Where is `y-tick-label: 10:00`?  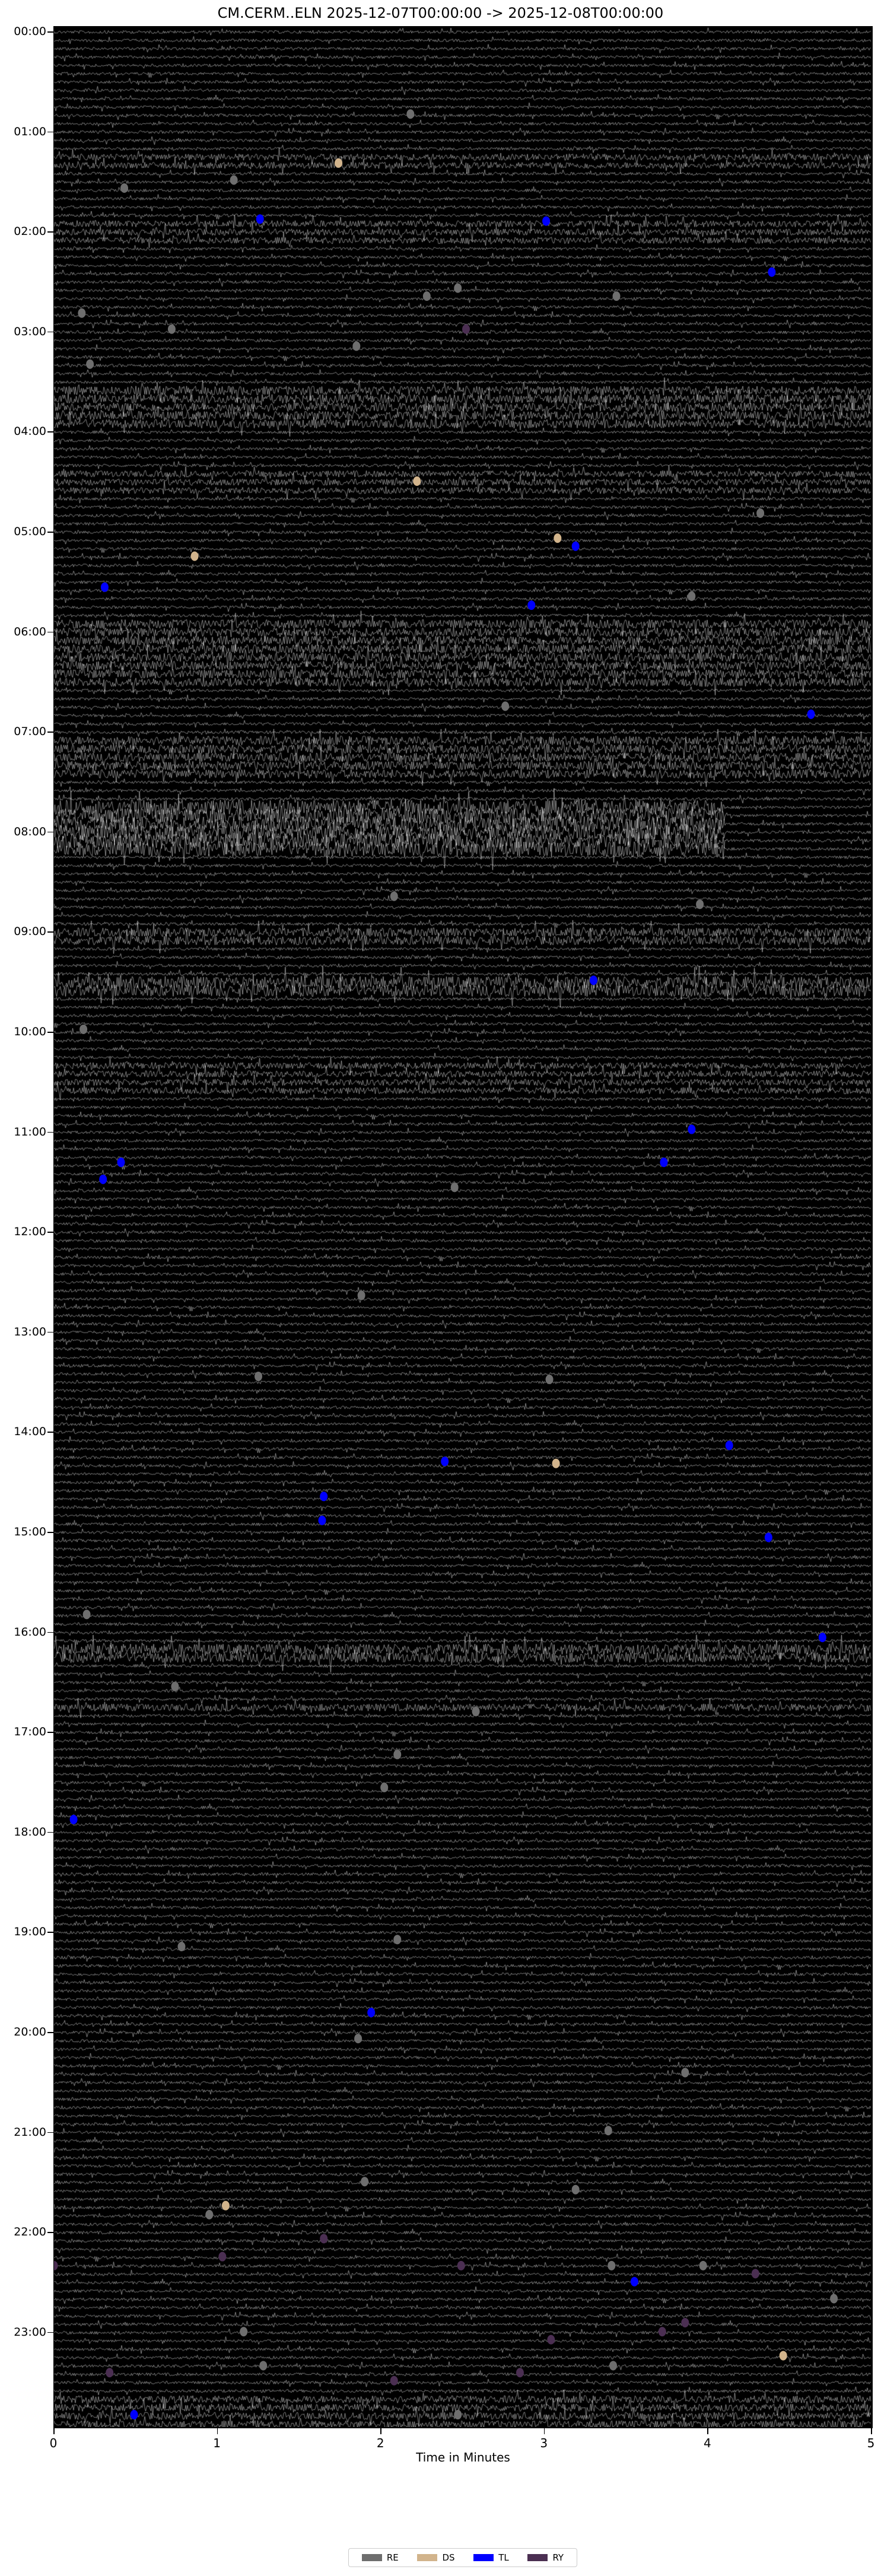 y-tick-label: 10:00 is located at coordinates (30, 1031).